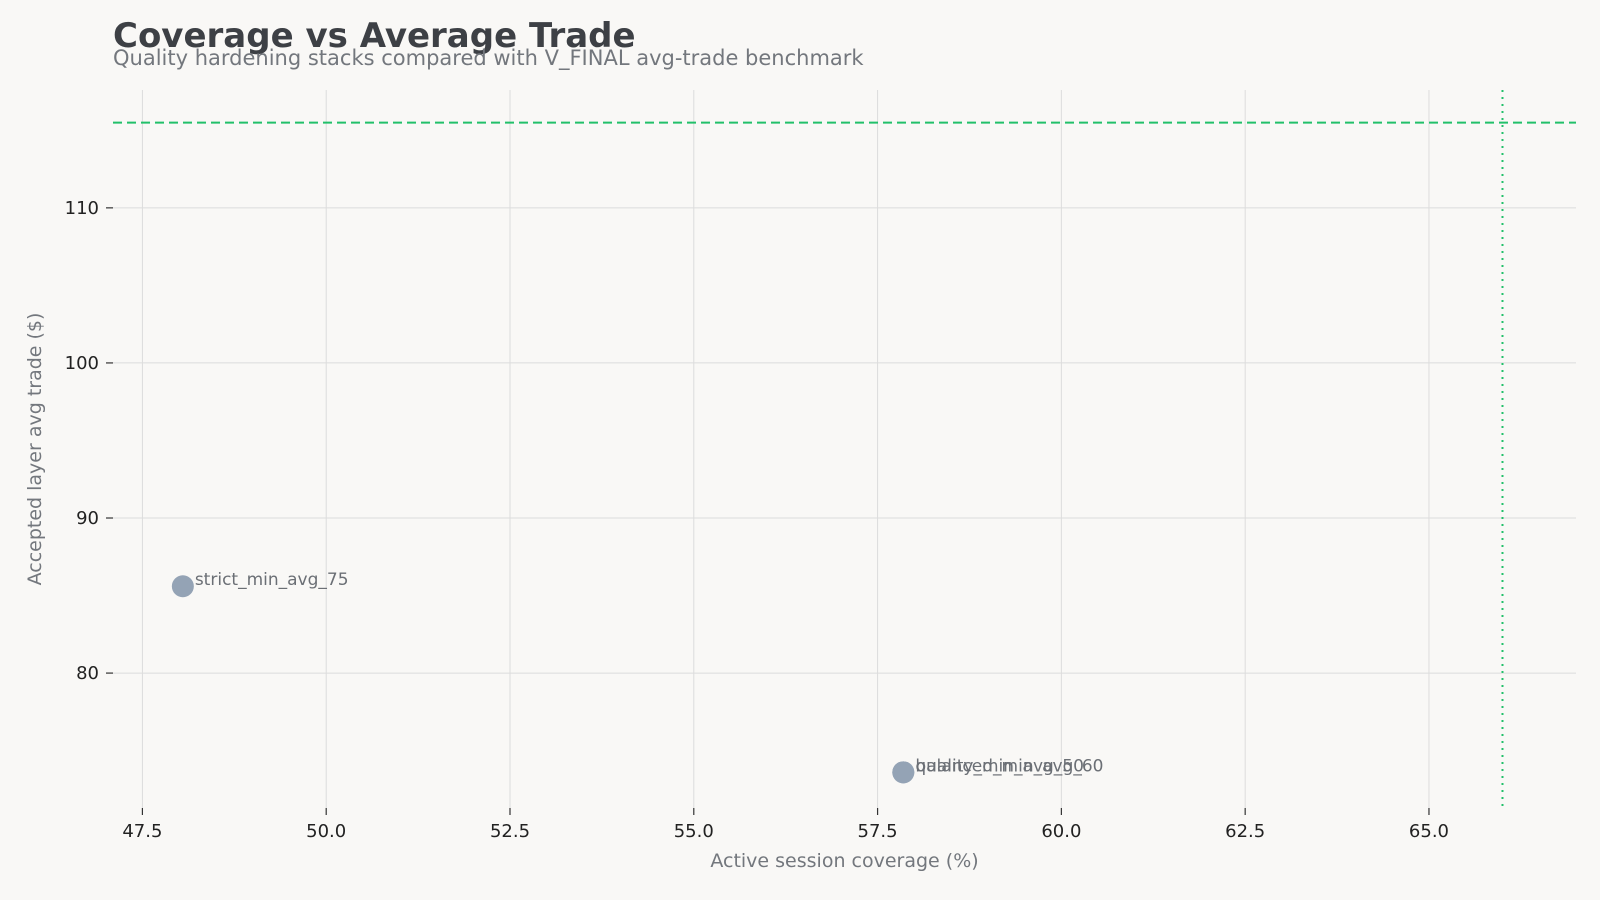 This screenshot has height=900, width=1600. Describe the element at coordinates (694, 831) in the screenshot. I see `x-tick-label: 55.0` at that location.